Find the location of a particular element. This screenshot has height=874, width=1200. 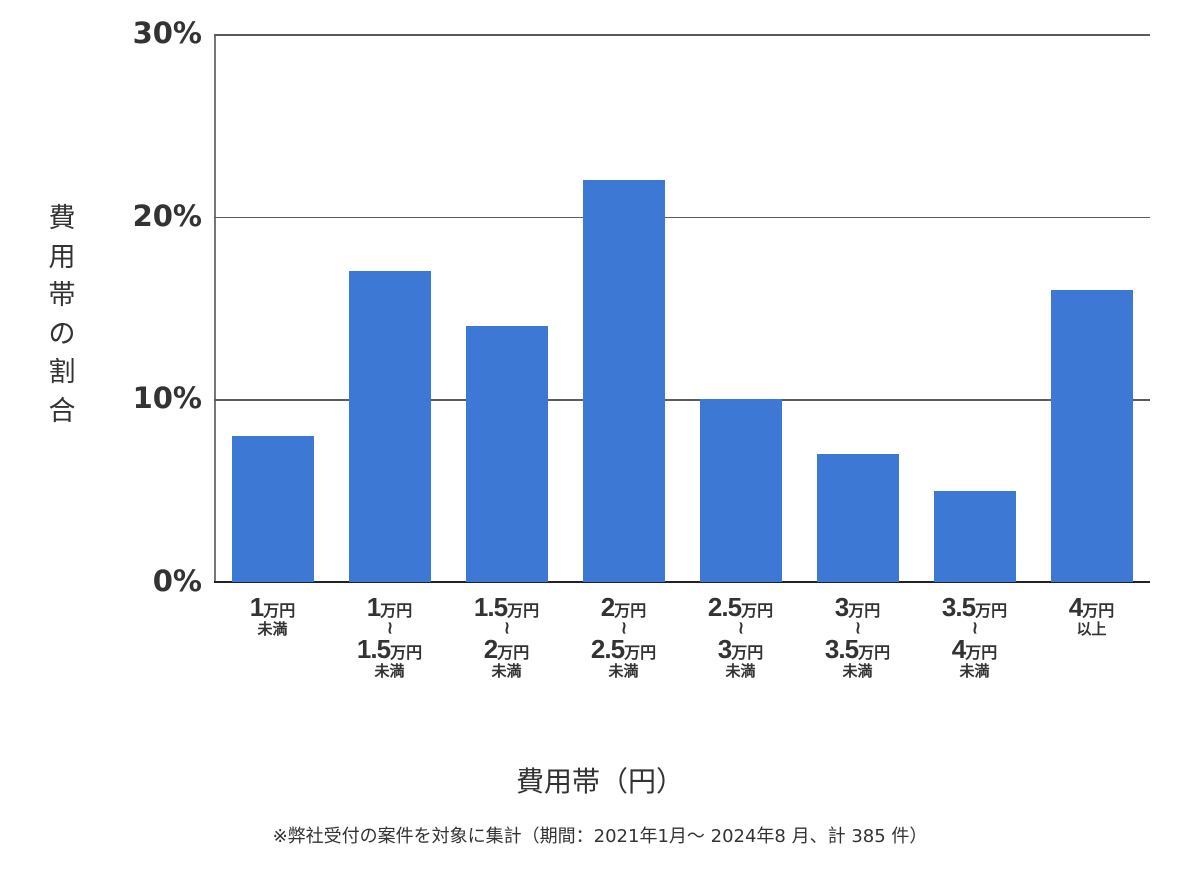

x-tick-label: 2万円 ~2.5万円 未満 is located at coordinates (623, 636).